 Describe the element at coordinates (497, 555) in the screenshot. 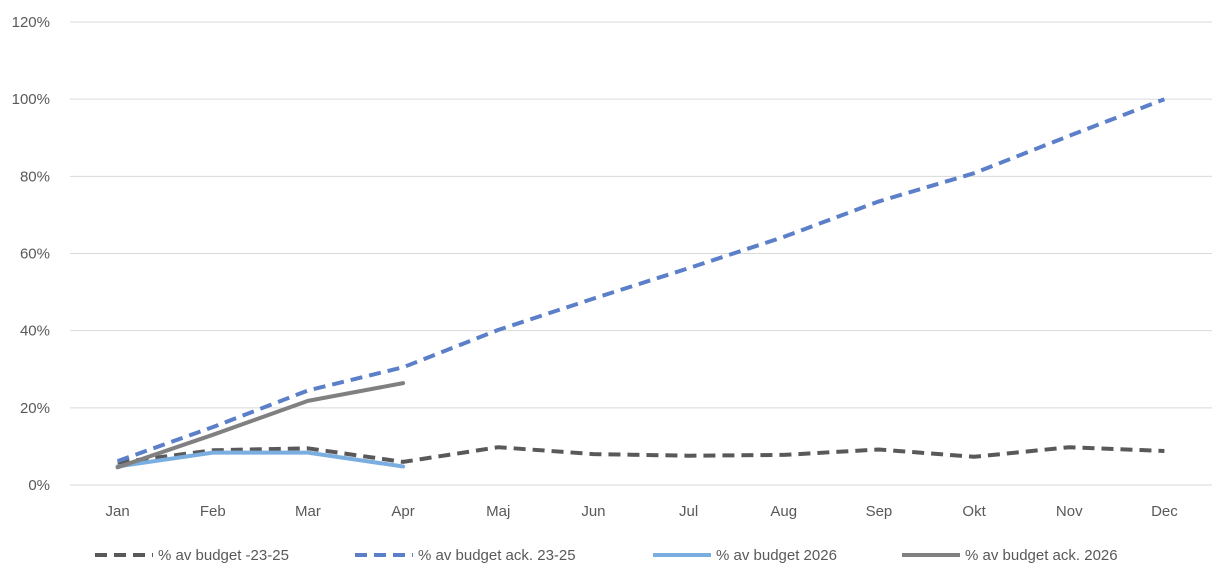

I see `legend-label-2: % av budget ack. 23-25` at that location.